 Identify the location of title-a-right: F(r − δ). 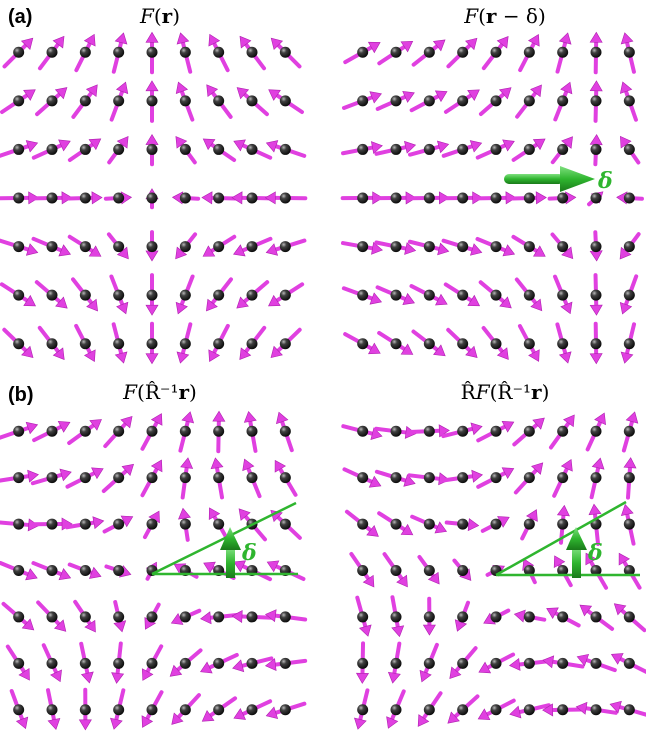
(505, 16).